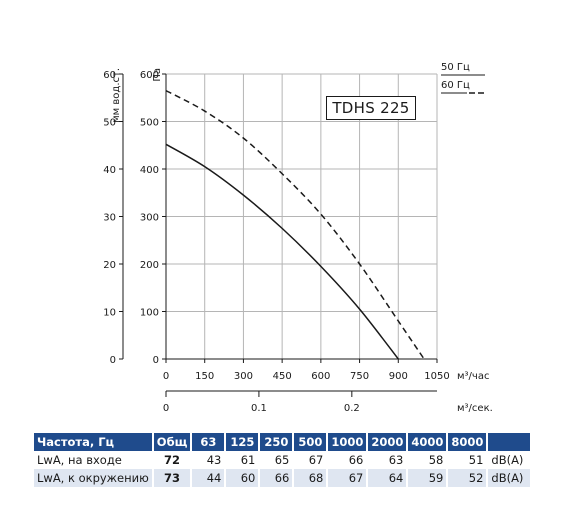  What do you see at coordinates (149, 170) in the screenshot?
I see `y-tick-label: 400` at bounding box center [149, 170].